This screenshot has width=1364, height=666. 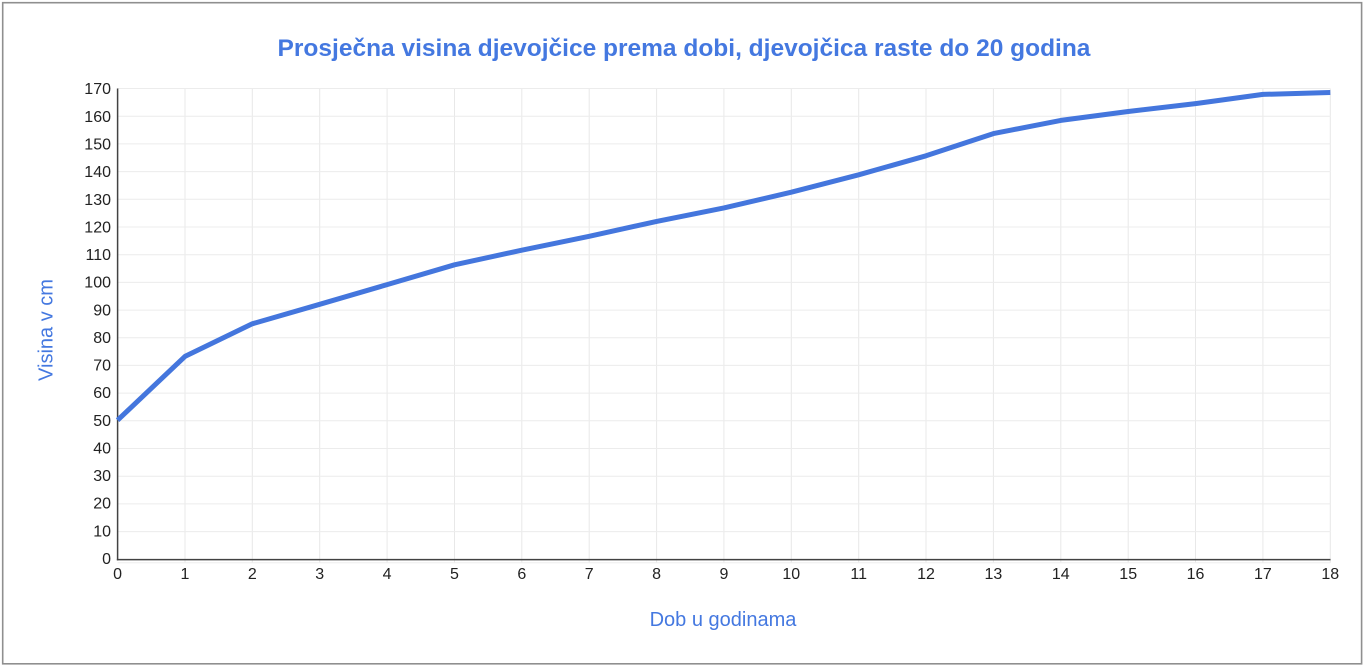 I want to click on svg-text: 11, so click(x=858, y=574).